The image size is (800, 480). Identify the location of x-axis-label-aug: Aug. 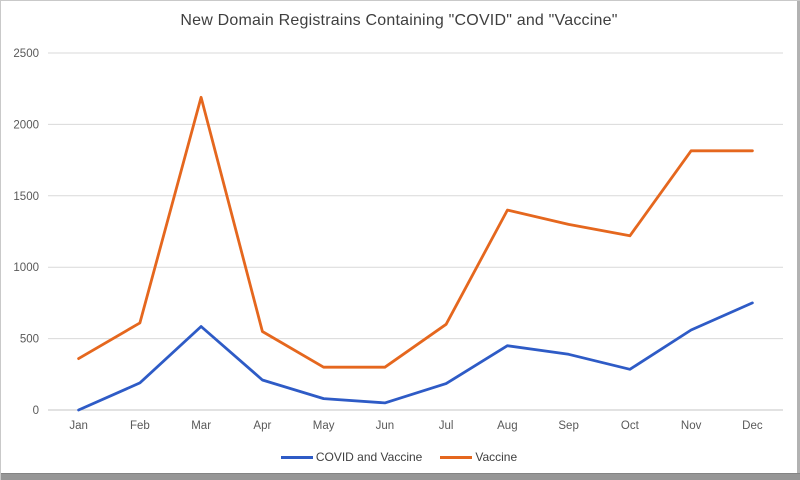
(507, 426).